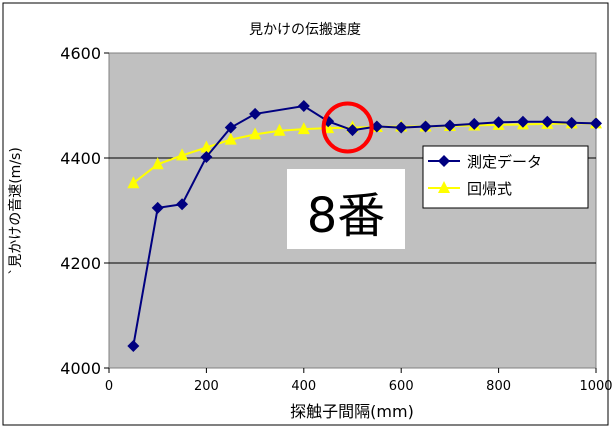 The height and width of the screenshot is (433, 612). I want to click on x-axis-label: 探触子間隔(mm), so click(352, 411).